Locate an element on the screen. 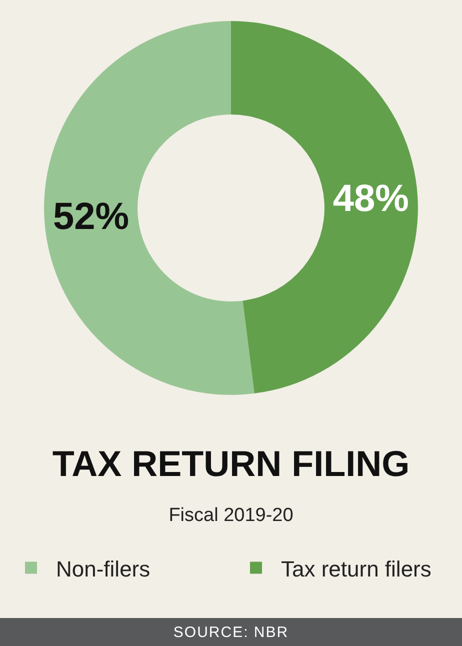 The width and height of the screenshot is (462, 646). text: TAX RETURN FILING is located at coordinates (231, 463).